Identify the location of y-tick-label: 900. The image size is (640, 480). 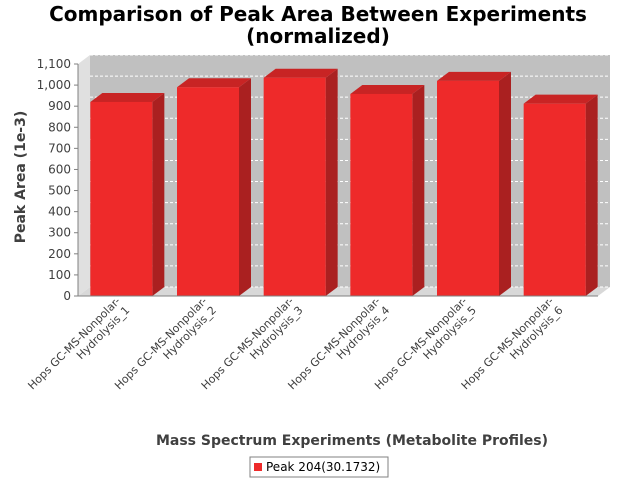
(59, 106).